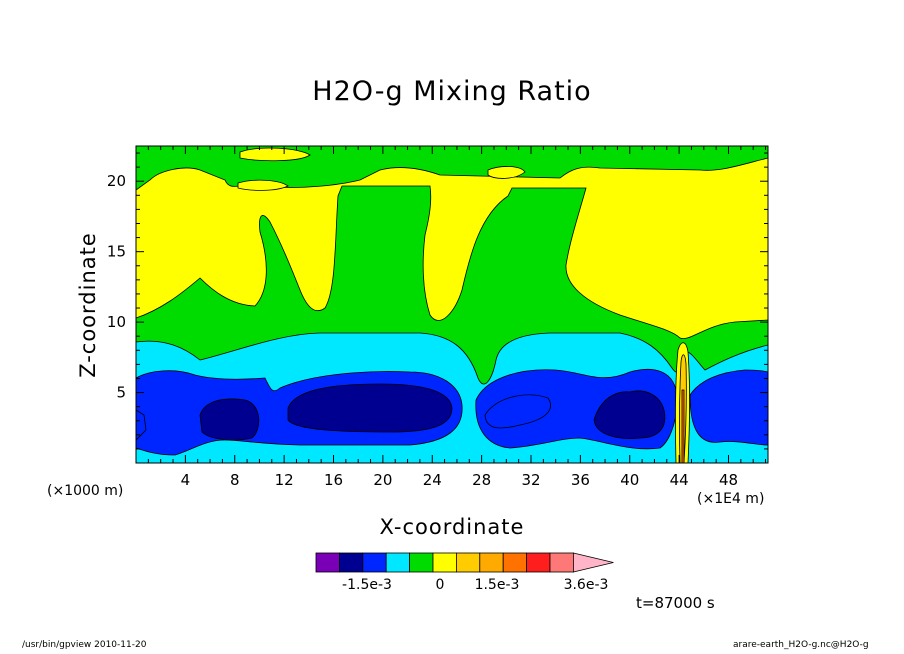 This screenshot has width=904, height=654. I want to click on x-tick-label: 12, so click(284, 480).